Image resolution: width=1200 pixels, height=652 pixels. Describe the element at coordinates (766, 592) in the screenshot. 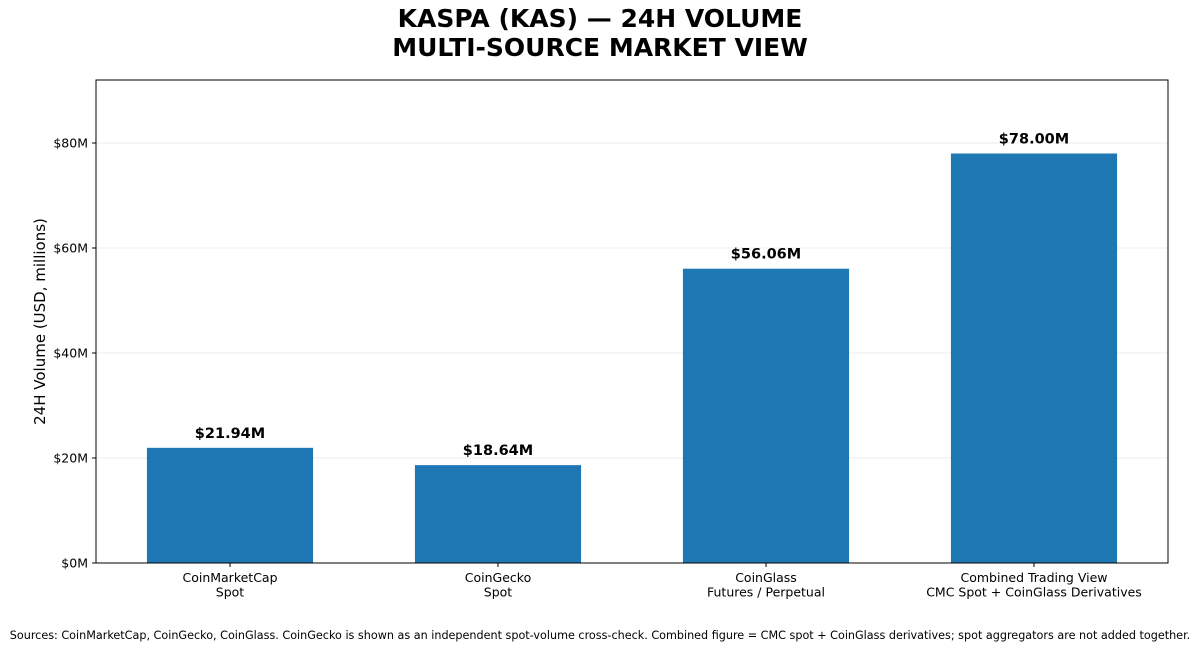

I see `x-tick-label: Futures / Perpetual` at that location.